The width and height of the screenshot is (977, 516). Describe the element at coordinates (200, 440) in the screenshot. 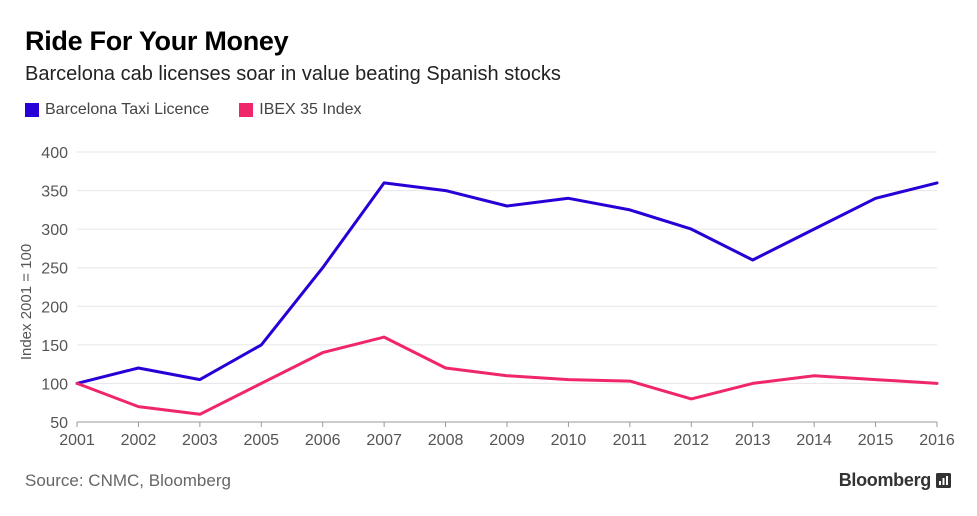

I see `x-tick-label-2003: 2003` at that location.